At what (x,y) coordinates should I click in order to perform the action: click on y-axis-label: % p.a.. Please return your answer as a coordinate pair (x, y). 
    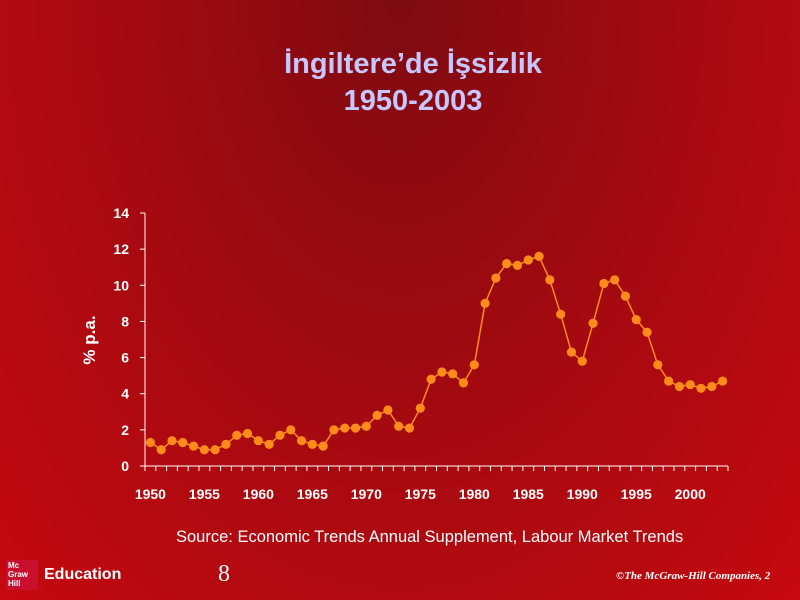
    Looking at the image, I should click on (89, 339).